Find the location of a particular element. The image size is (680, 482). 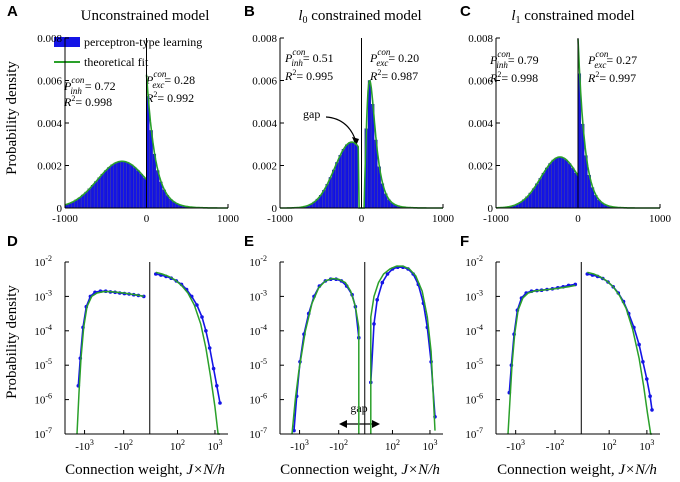

title-c-rest: constrained model is located at coordinates (578, 16).